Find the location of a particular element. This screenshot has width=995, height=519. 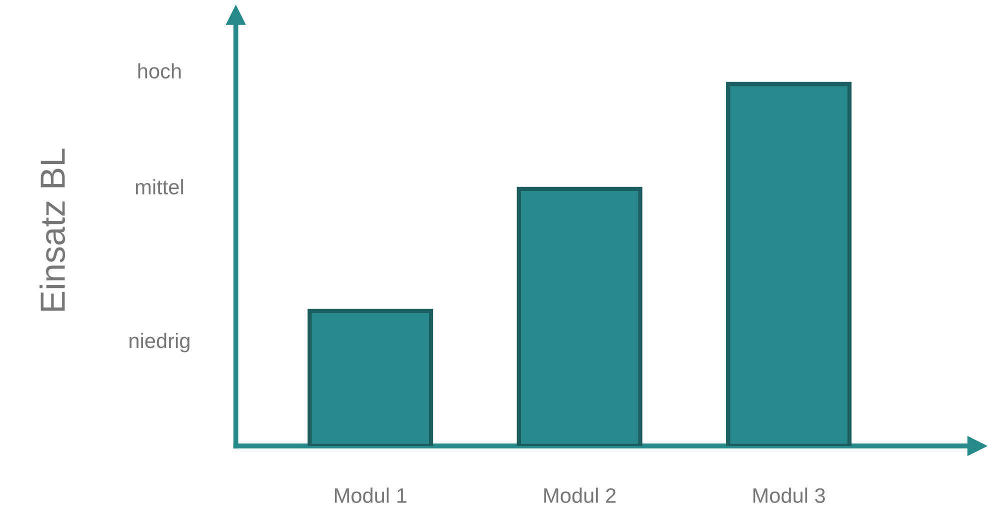

x-tick-label: Modul 1 is located at coordinates (370, 495).